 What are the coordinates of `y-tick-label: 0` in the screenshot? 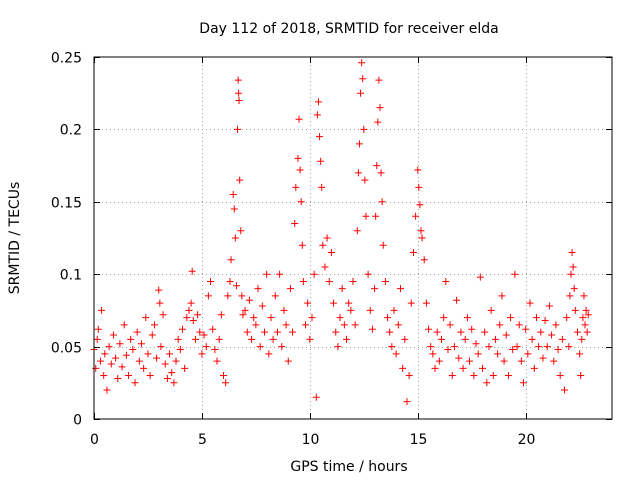 It's located at (77, 421).